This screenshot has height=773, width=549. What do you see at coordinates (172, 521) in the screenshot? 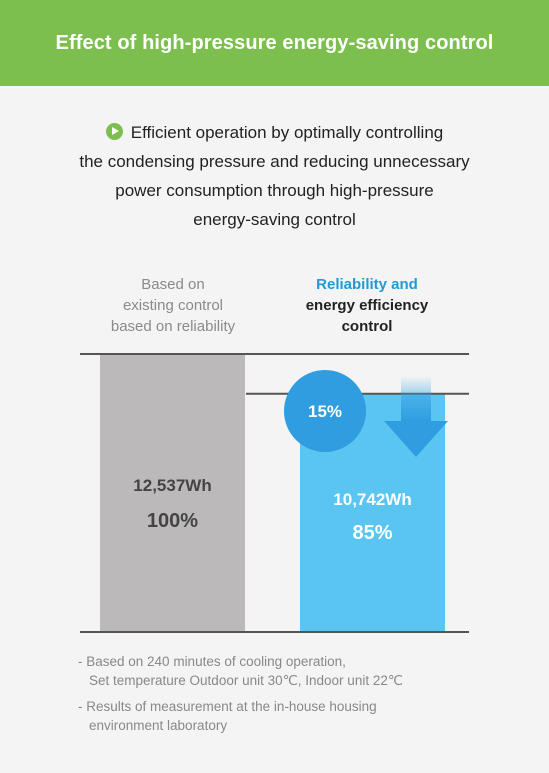
I see `percent-label-existing: 100%` at bounding box center [172, 521].